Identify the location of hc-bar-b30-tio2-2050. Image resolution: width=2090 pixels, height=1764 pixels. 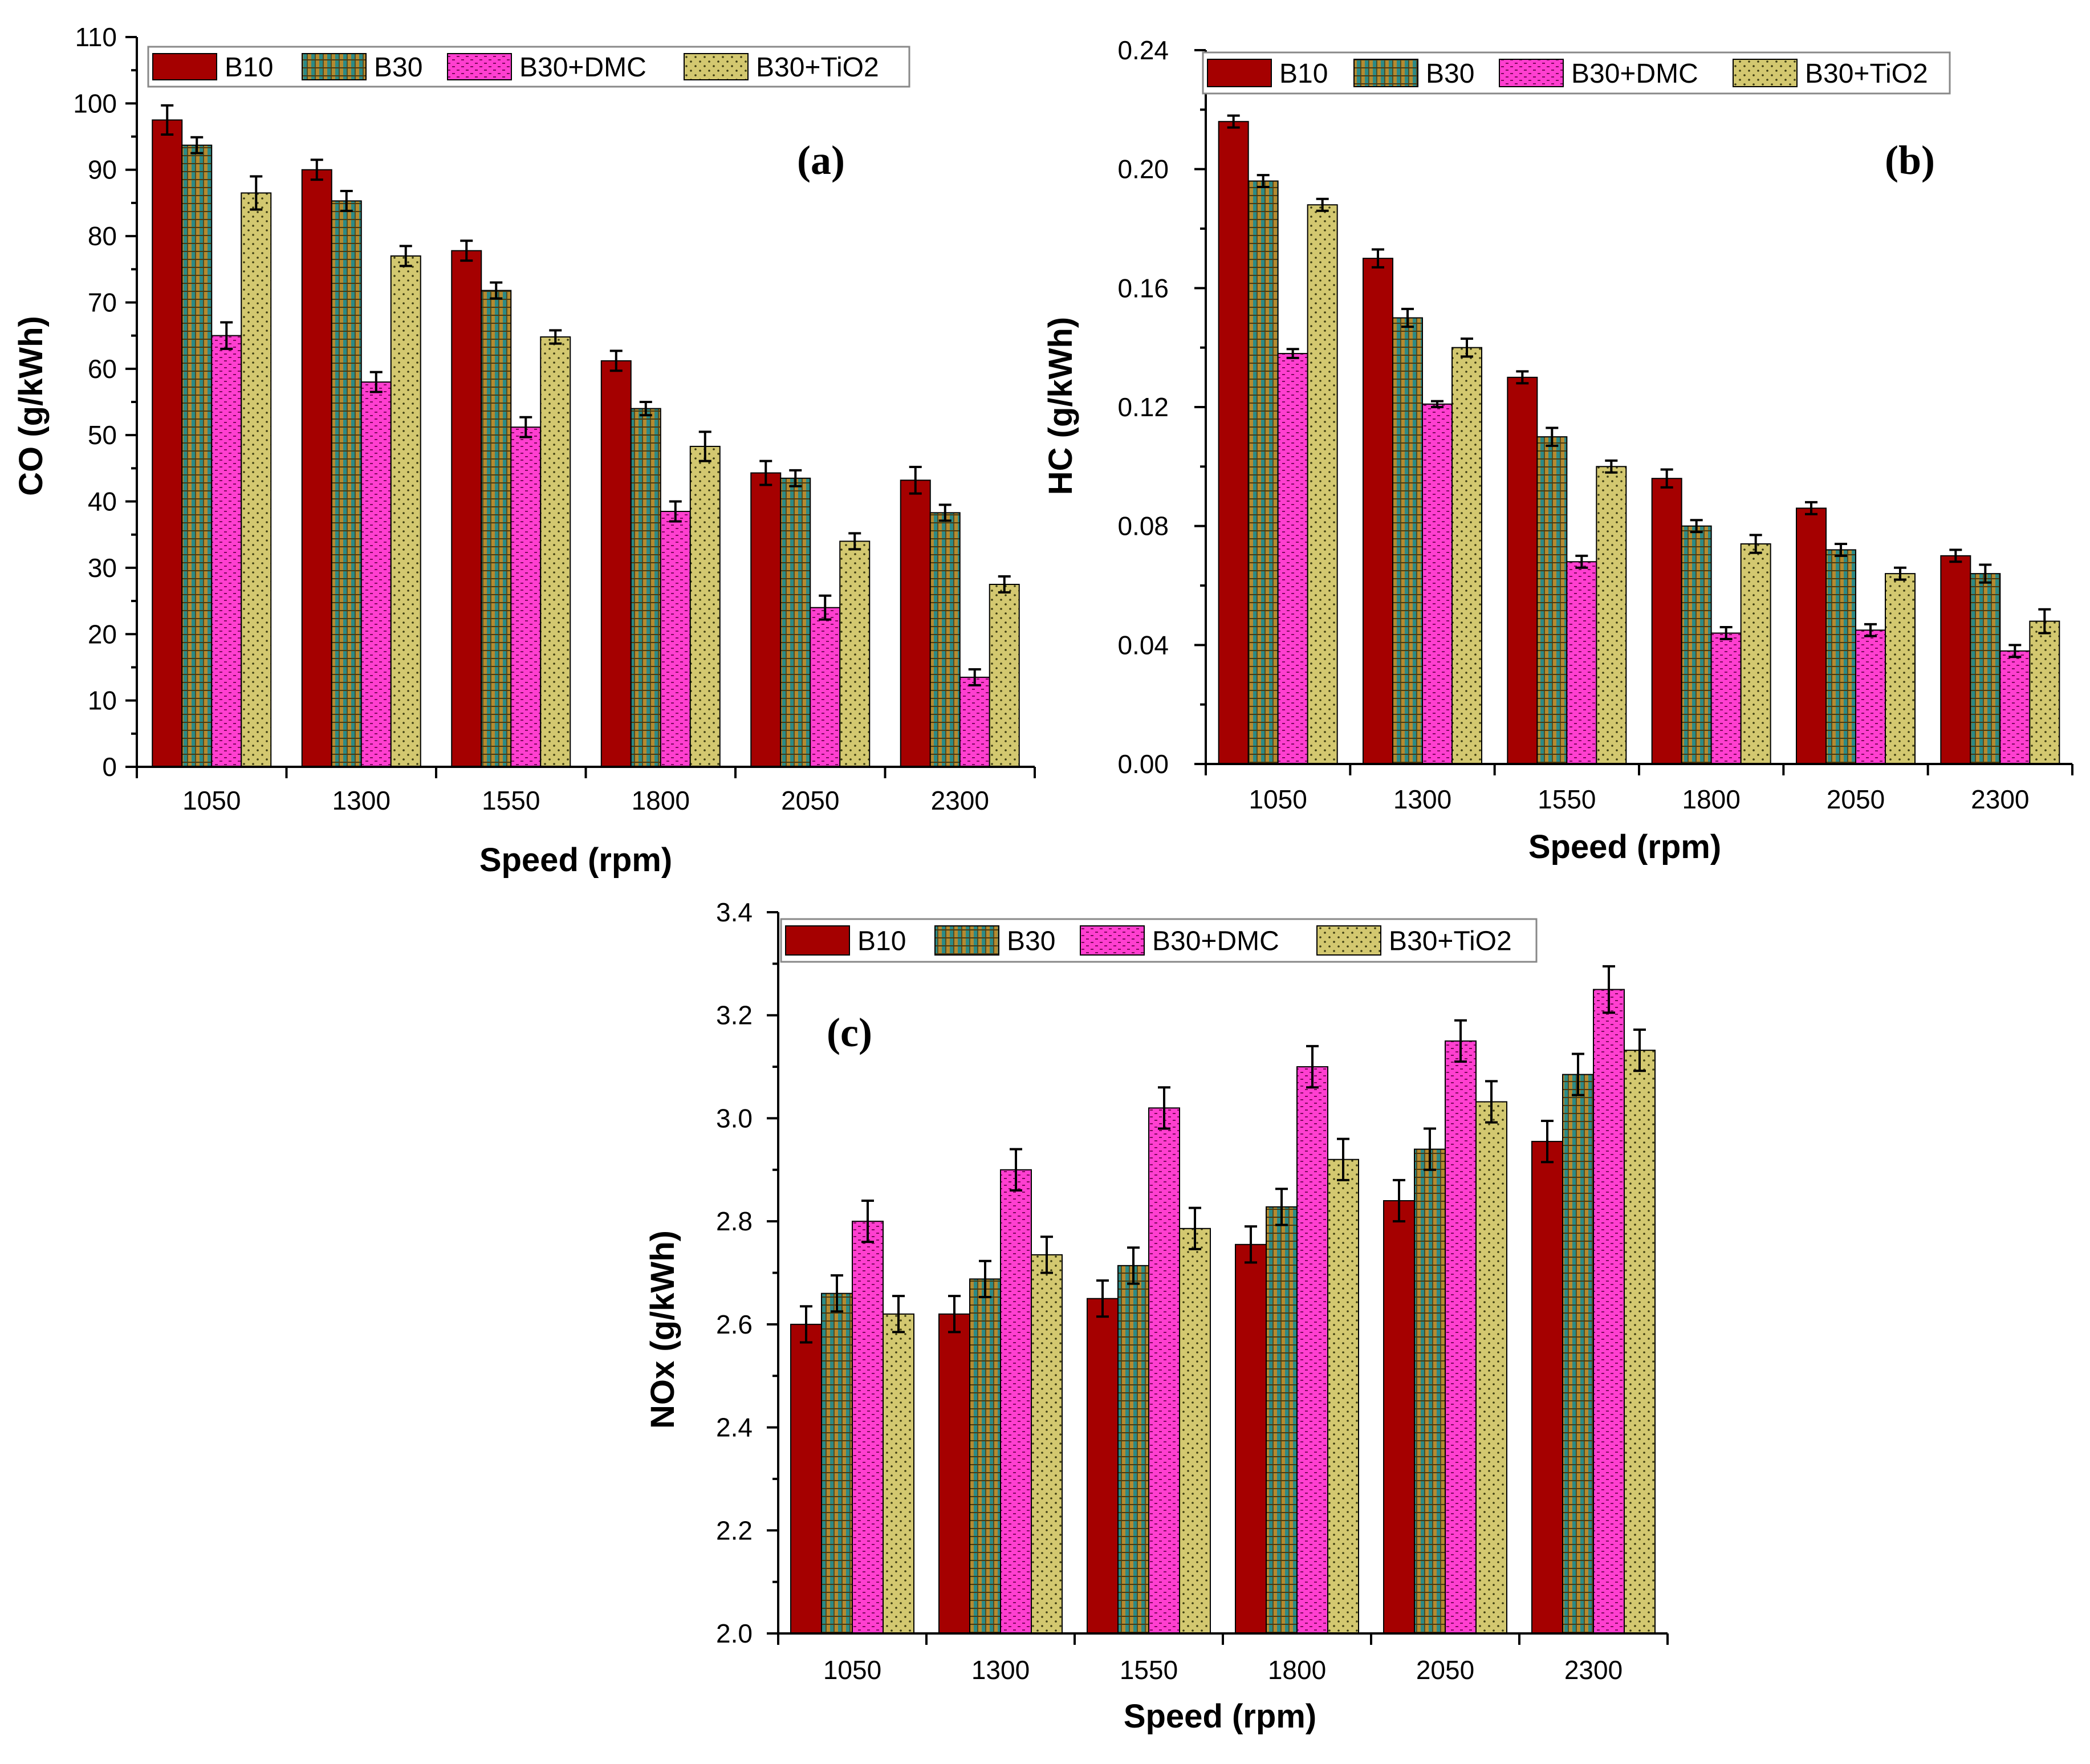
(1900, 669).